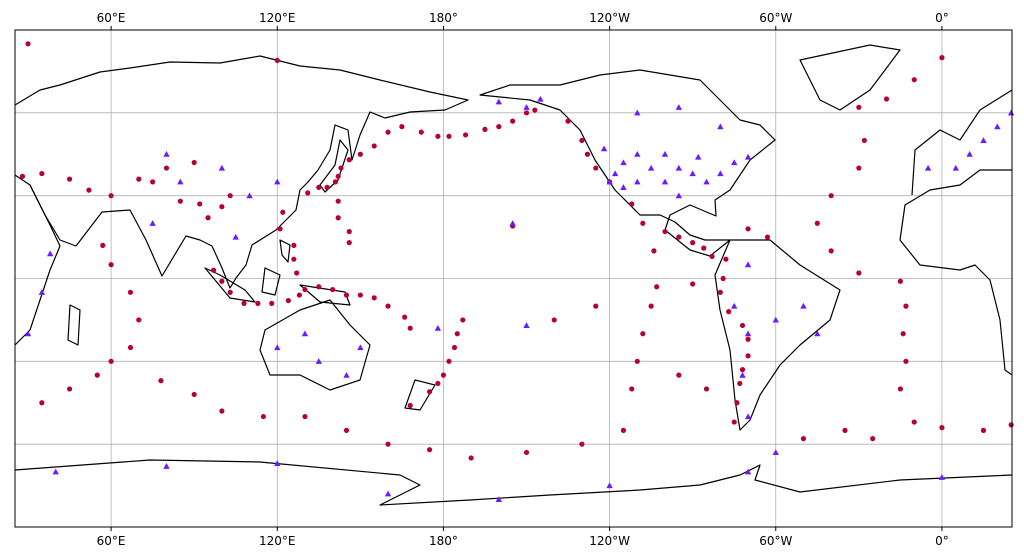  What do you see at coordinates (942, 18) in the screenshot?
I see `lon-tick-label: 0°` at bounding box center [942, 18].